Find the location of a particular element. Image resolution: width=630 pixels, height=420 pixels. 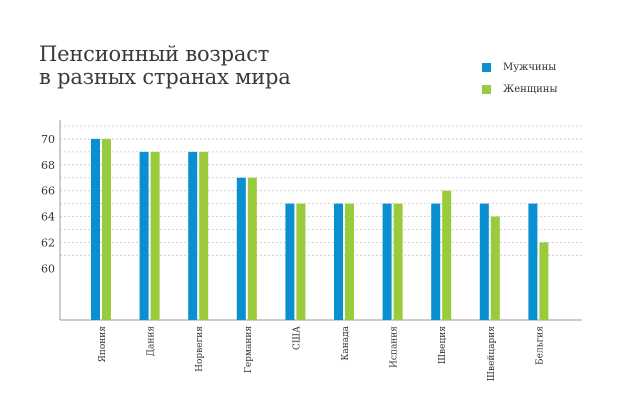

x-tick-label: Дания is located at coordinates (152, 341).